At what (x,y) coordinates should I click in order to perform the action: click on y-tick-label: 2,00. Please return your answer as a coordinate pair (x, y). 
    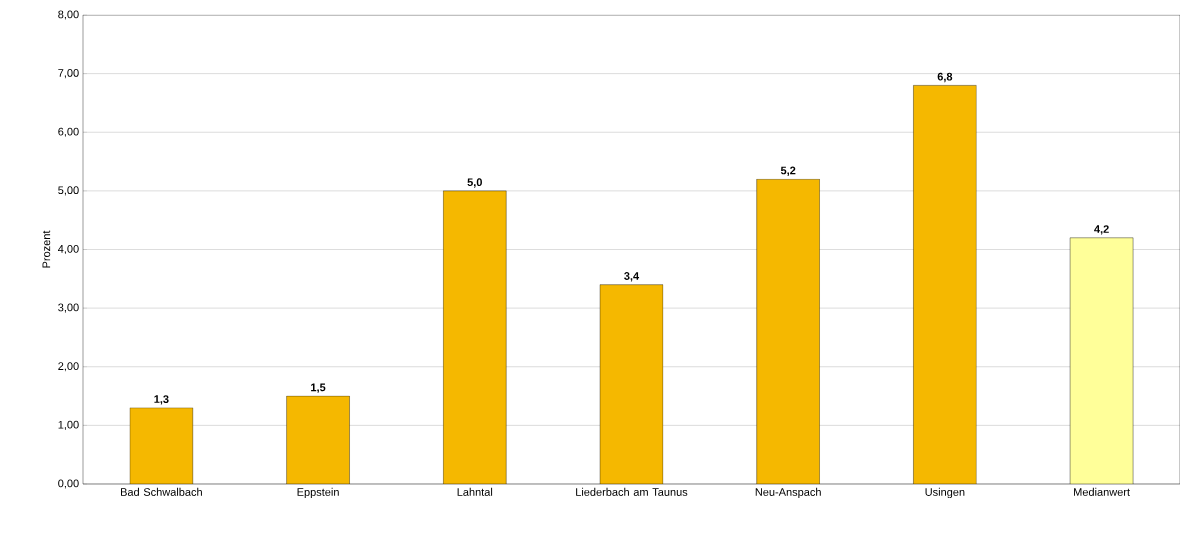
    Looking at the image, I should click on (68, 367).